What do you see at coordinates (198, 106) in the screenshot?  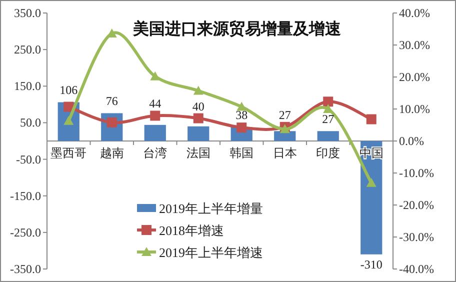 I see `data-label: 40` at bounding box center [198, 106].